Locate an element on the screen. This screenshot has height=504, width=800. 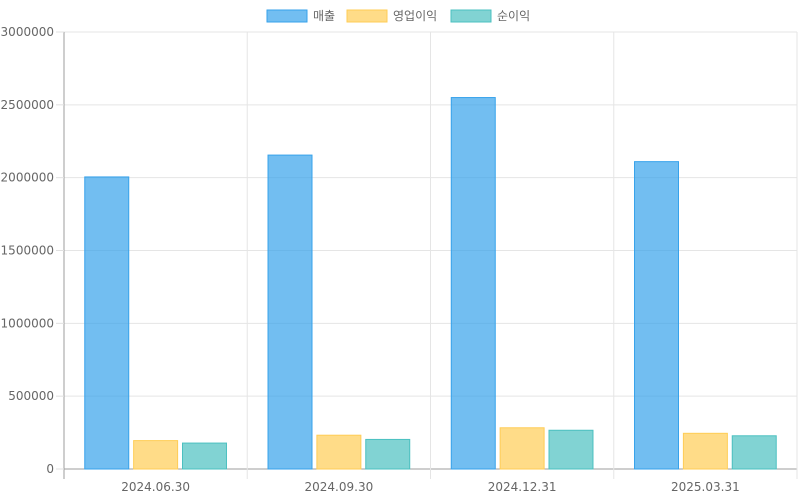
x-tick-label: 2025.03.31 is located at coordinates (705, 487).